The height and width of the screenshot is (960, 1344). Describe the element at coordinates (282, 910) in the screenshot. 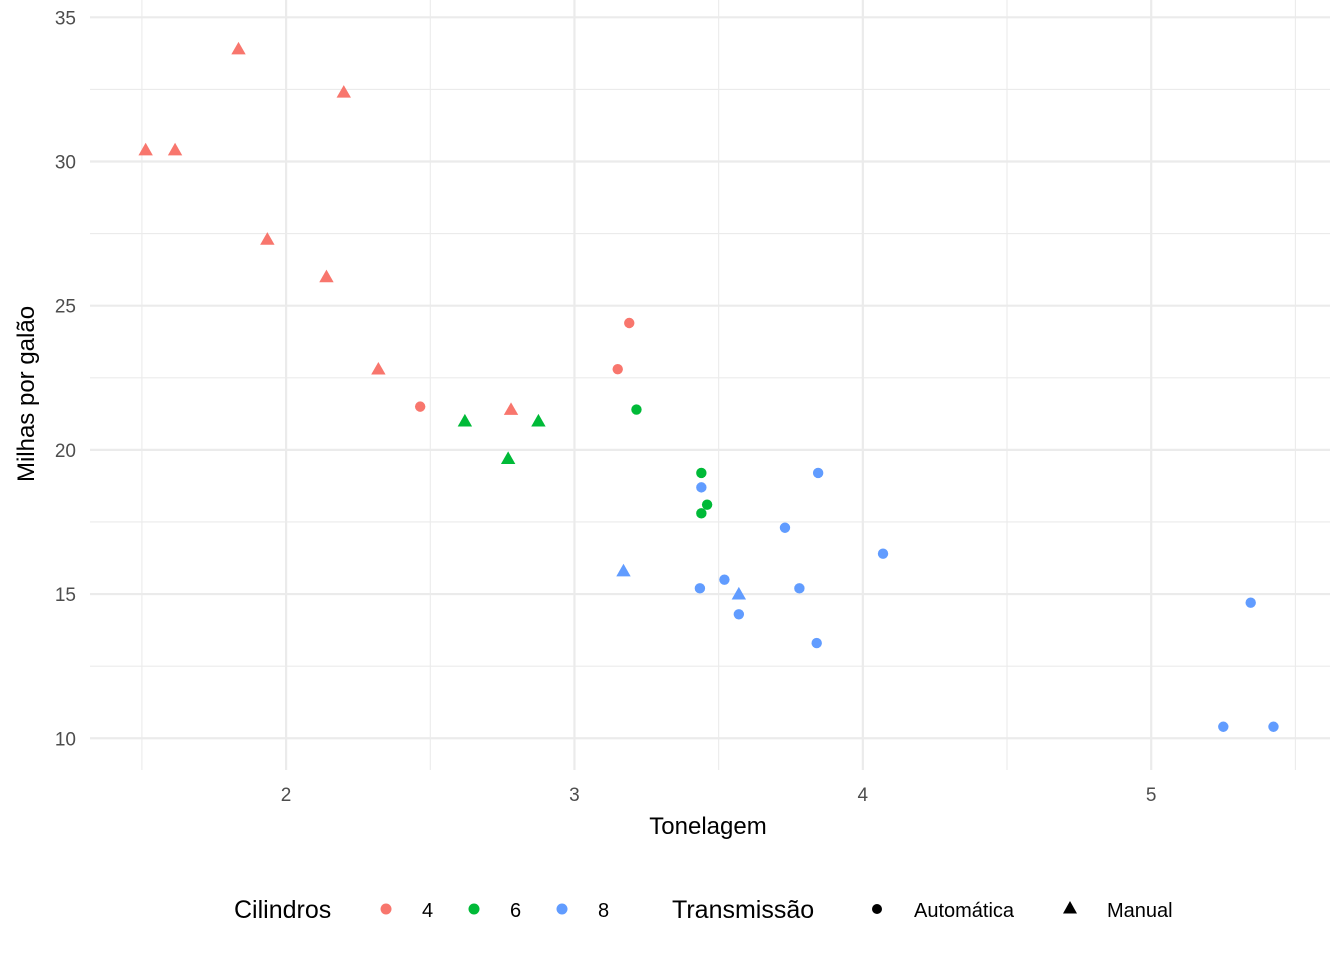

I see `legend-title-color: Cilindros` at that location.